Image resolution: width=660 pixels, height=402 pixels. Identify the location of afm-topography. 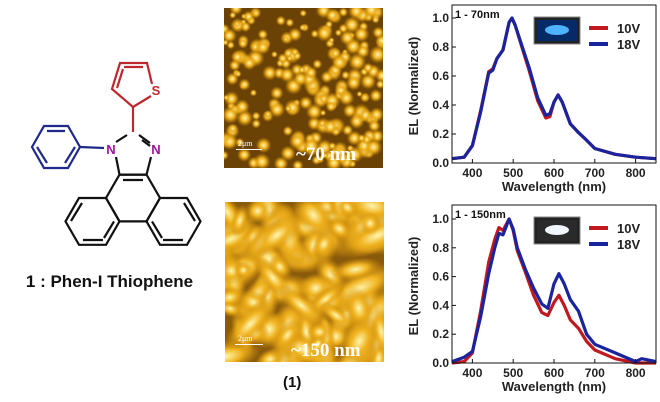
(303, 88).